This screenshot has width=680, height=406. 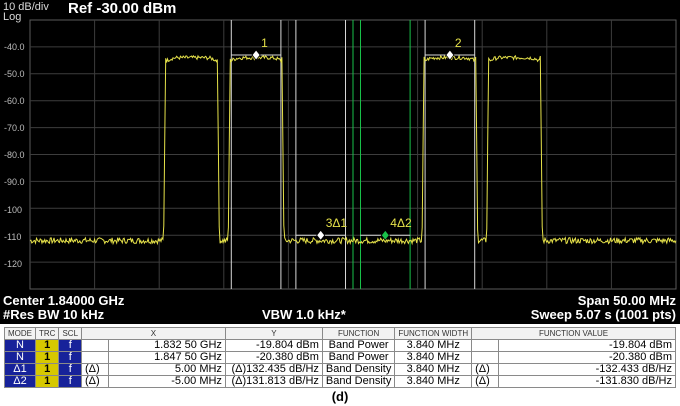 What do you see at coordinates (340, 396) in the screenshot?
I see `figure-caption: (d)` at bounding box center [340, 396].